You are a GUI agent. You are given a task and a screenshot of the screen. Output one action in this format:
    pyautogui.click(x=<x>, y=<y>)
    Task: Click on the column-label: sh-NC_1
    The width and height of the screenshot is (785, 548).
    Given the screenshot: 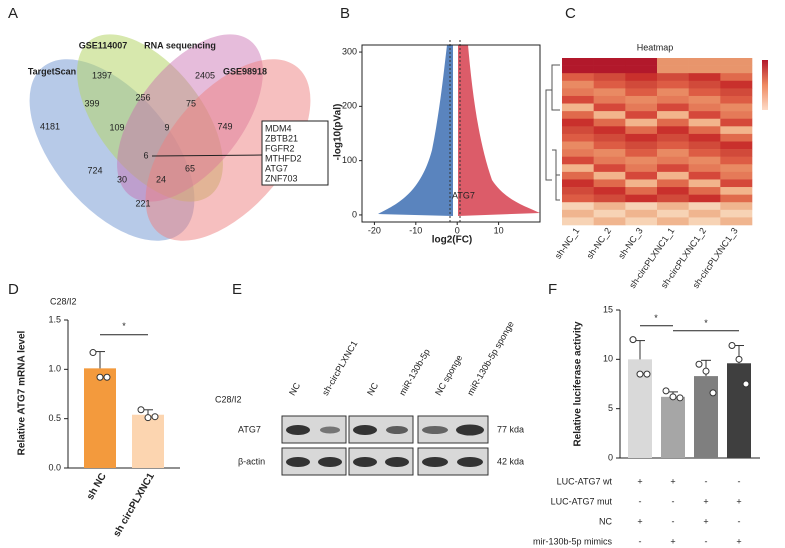 What is the action you would take?
    pyautogui.click(x=567, y=243)
    